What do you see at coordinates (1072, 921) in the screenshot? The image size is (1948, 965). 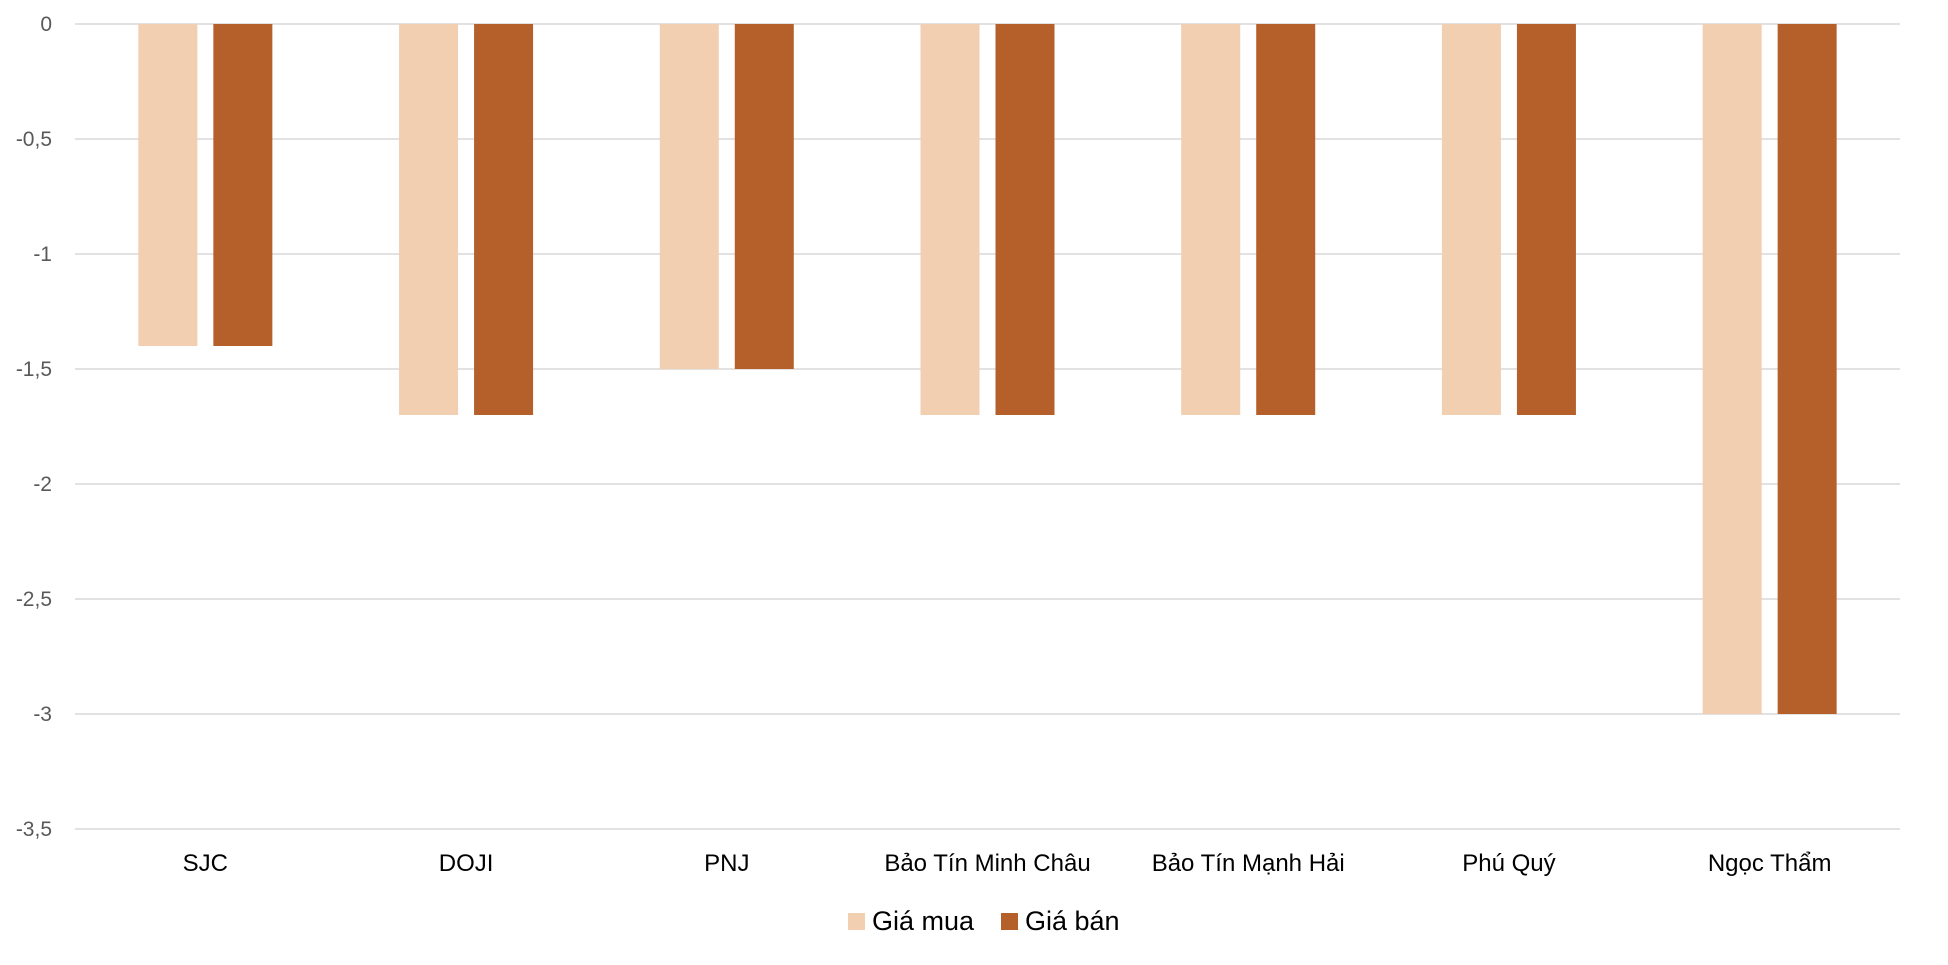 I see `legend-label: Giá bán` at bounding box center [1072, 921].